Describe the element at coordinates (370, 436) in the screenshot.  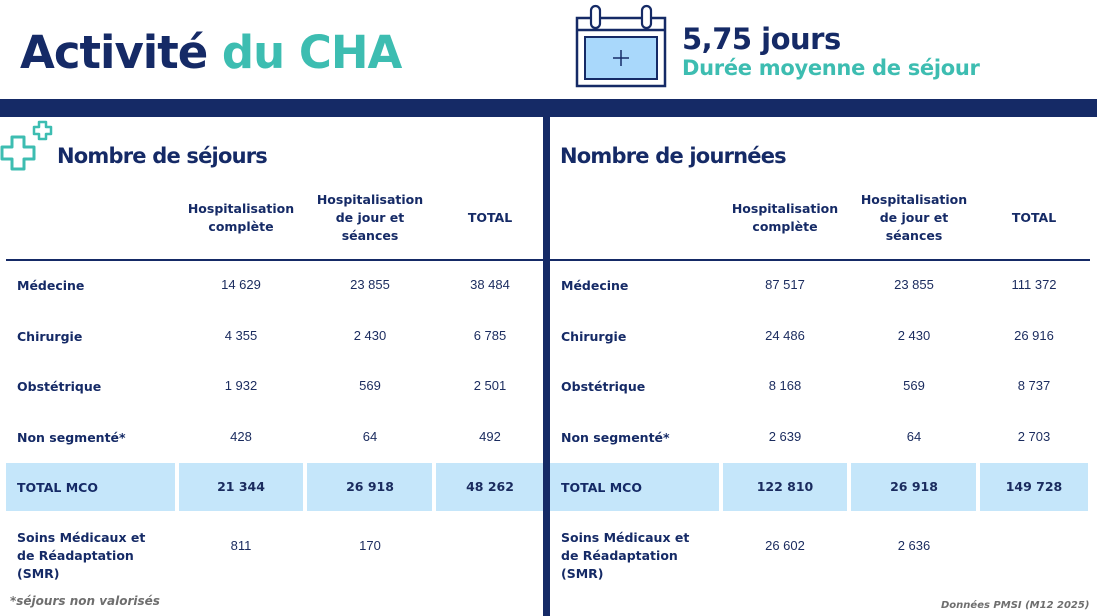
I see `sejours-cell: 64` at that location.